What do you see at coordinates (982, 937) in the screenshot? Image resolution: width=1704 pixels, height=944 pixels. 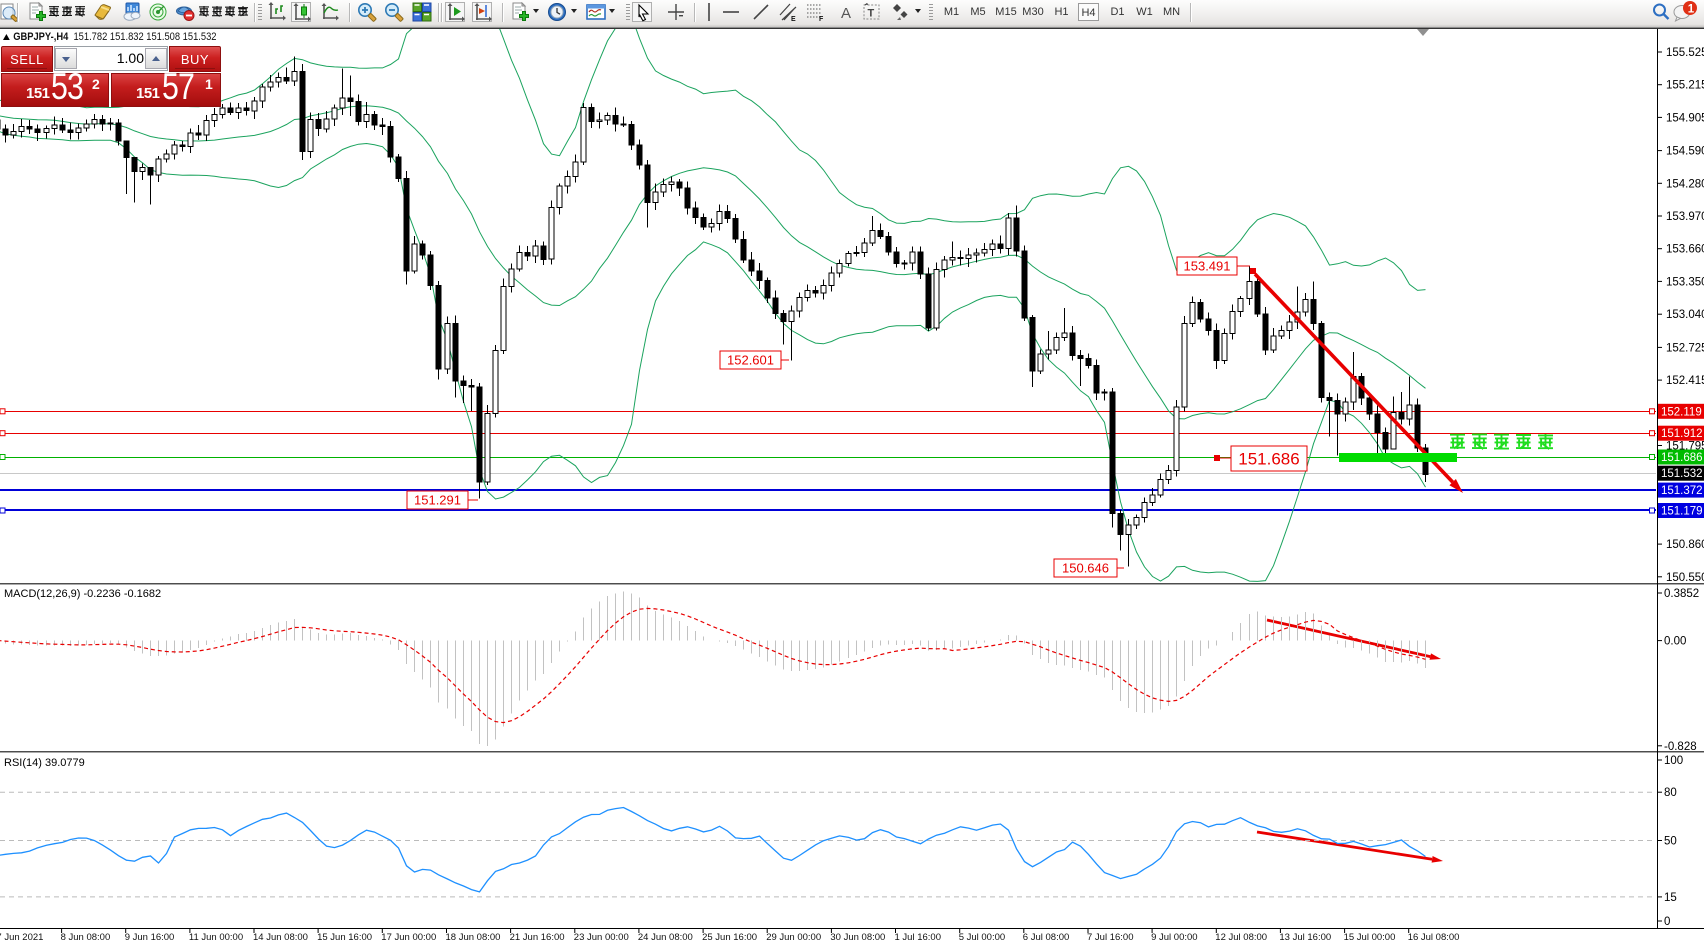 I see `svg-text: 5 Jul 00:00` at bounding box center [982, 937].